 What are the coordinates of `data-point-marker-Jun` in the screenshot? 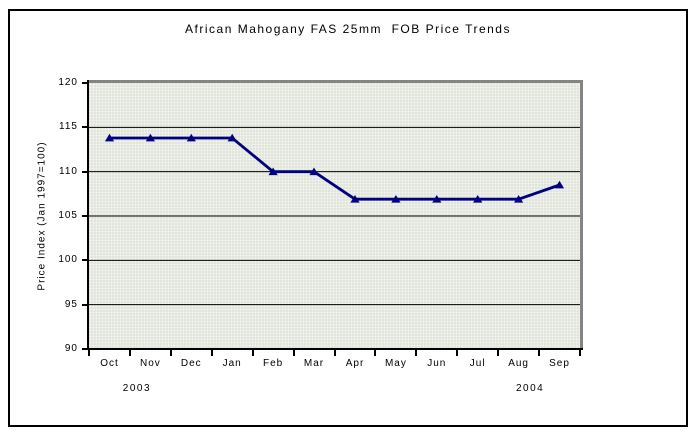 It's located at (437, 199).